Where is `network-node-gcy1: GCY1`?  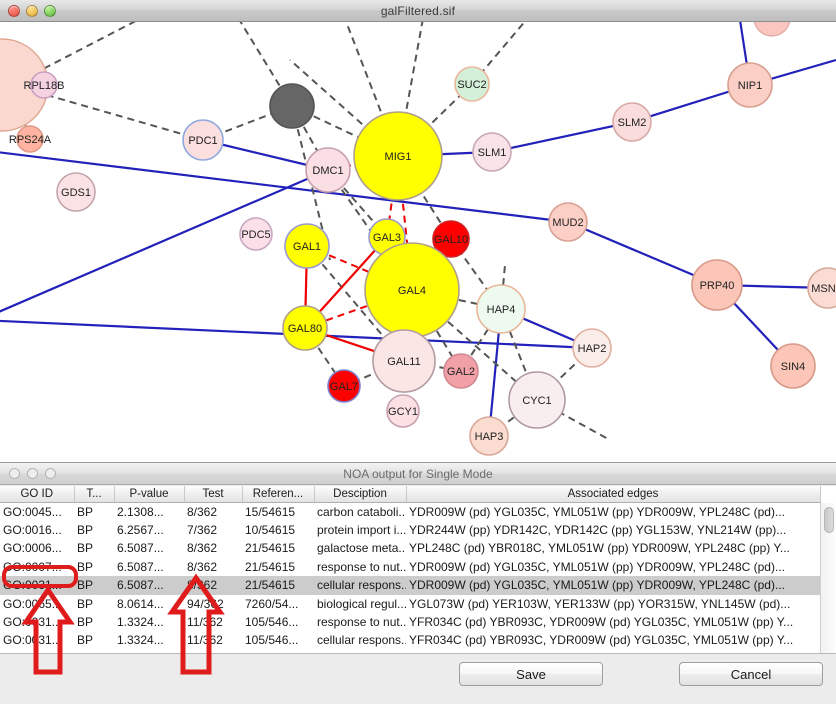
network-node-gcy1: GCY1 is located at coordinates (403, 411).